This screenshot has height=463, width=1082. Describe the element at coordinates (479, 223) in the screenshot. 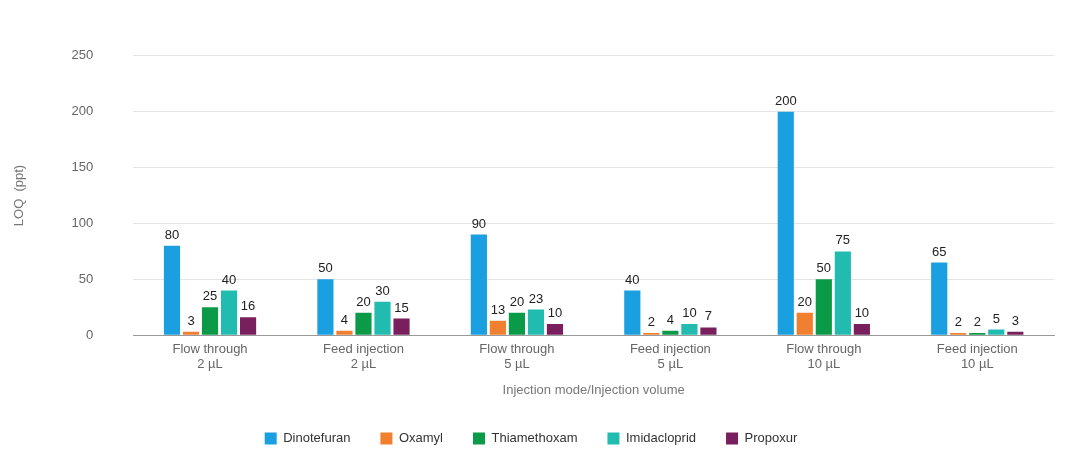

I see `data-label: 90` at that location.